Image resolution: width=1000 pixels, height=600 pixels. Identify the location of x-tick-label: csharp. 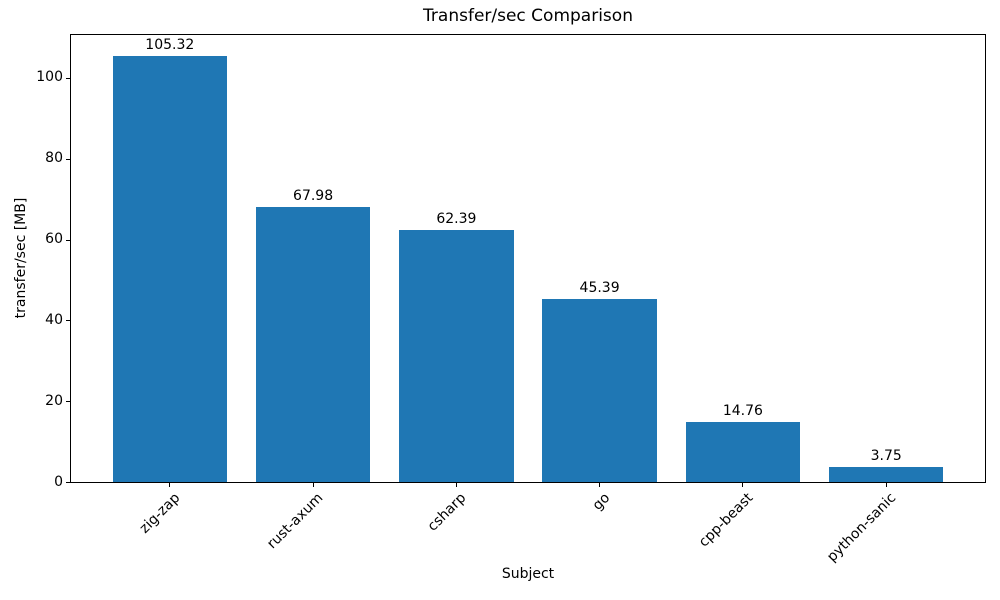
(447, 512).